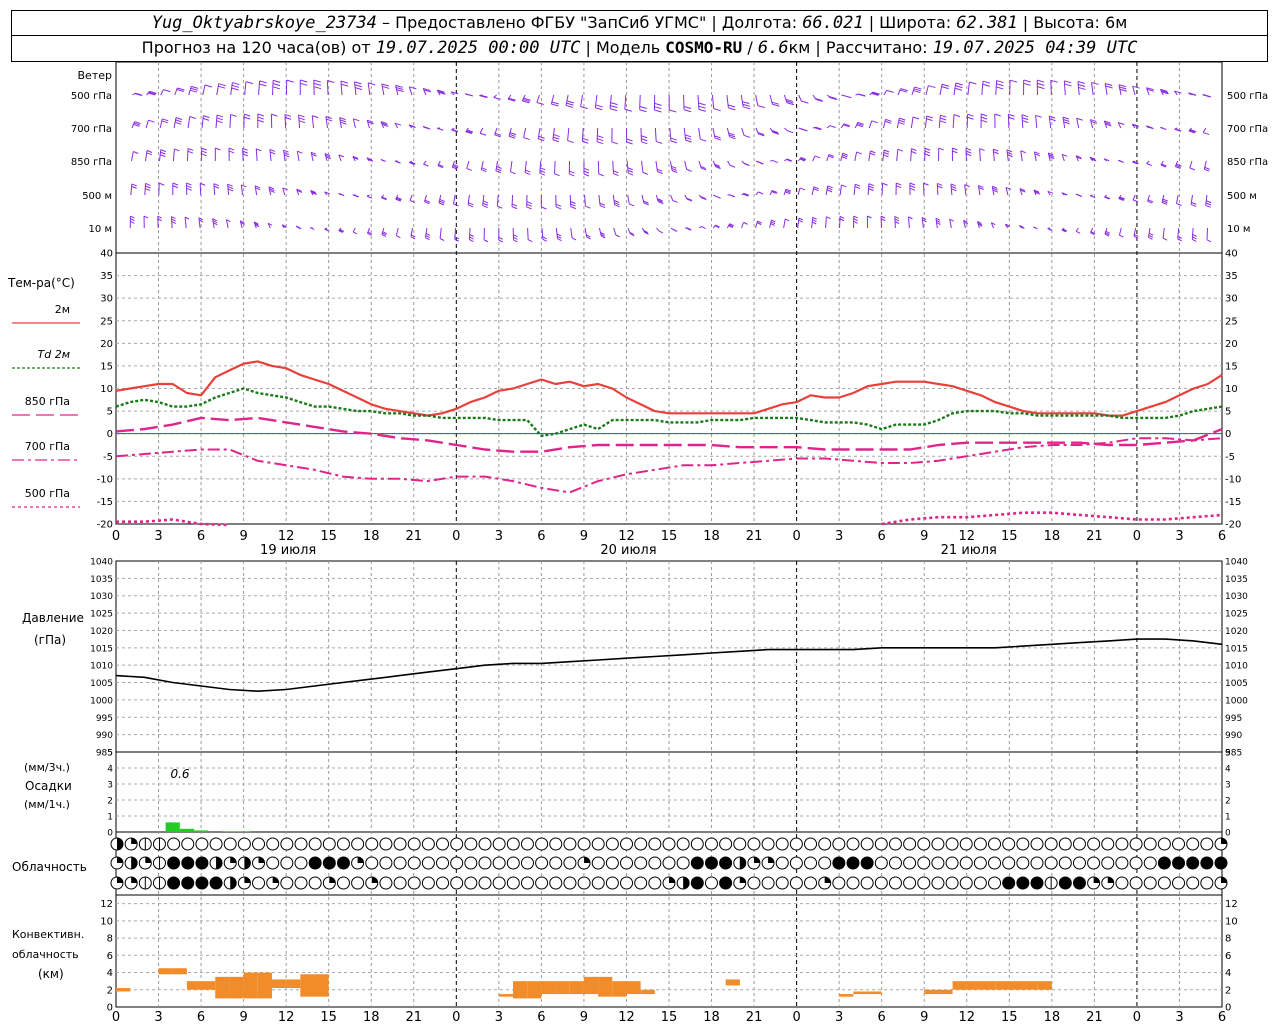 The height and width of the screenshot is (1024, 1280). What do you see at coordinates (1228, 412) in the screenshot?
I see `y-tick-label-right: 5` at bounding box center [1228, 412].